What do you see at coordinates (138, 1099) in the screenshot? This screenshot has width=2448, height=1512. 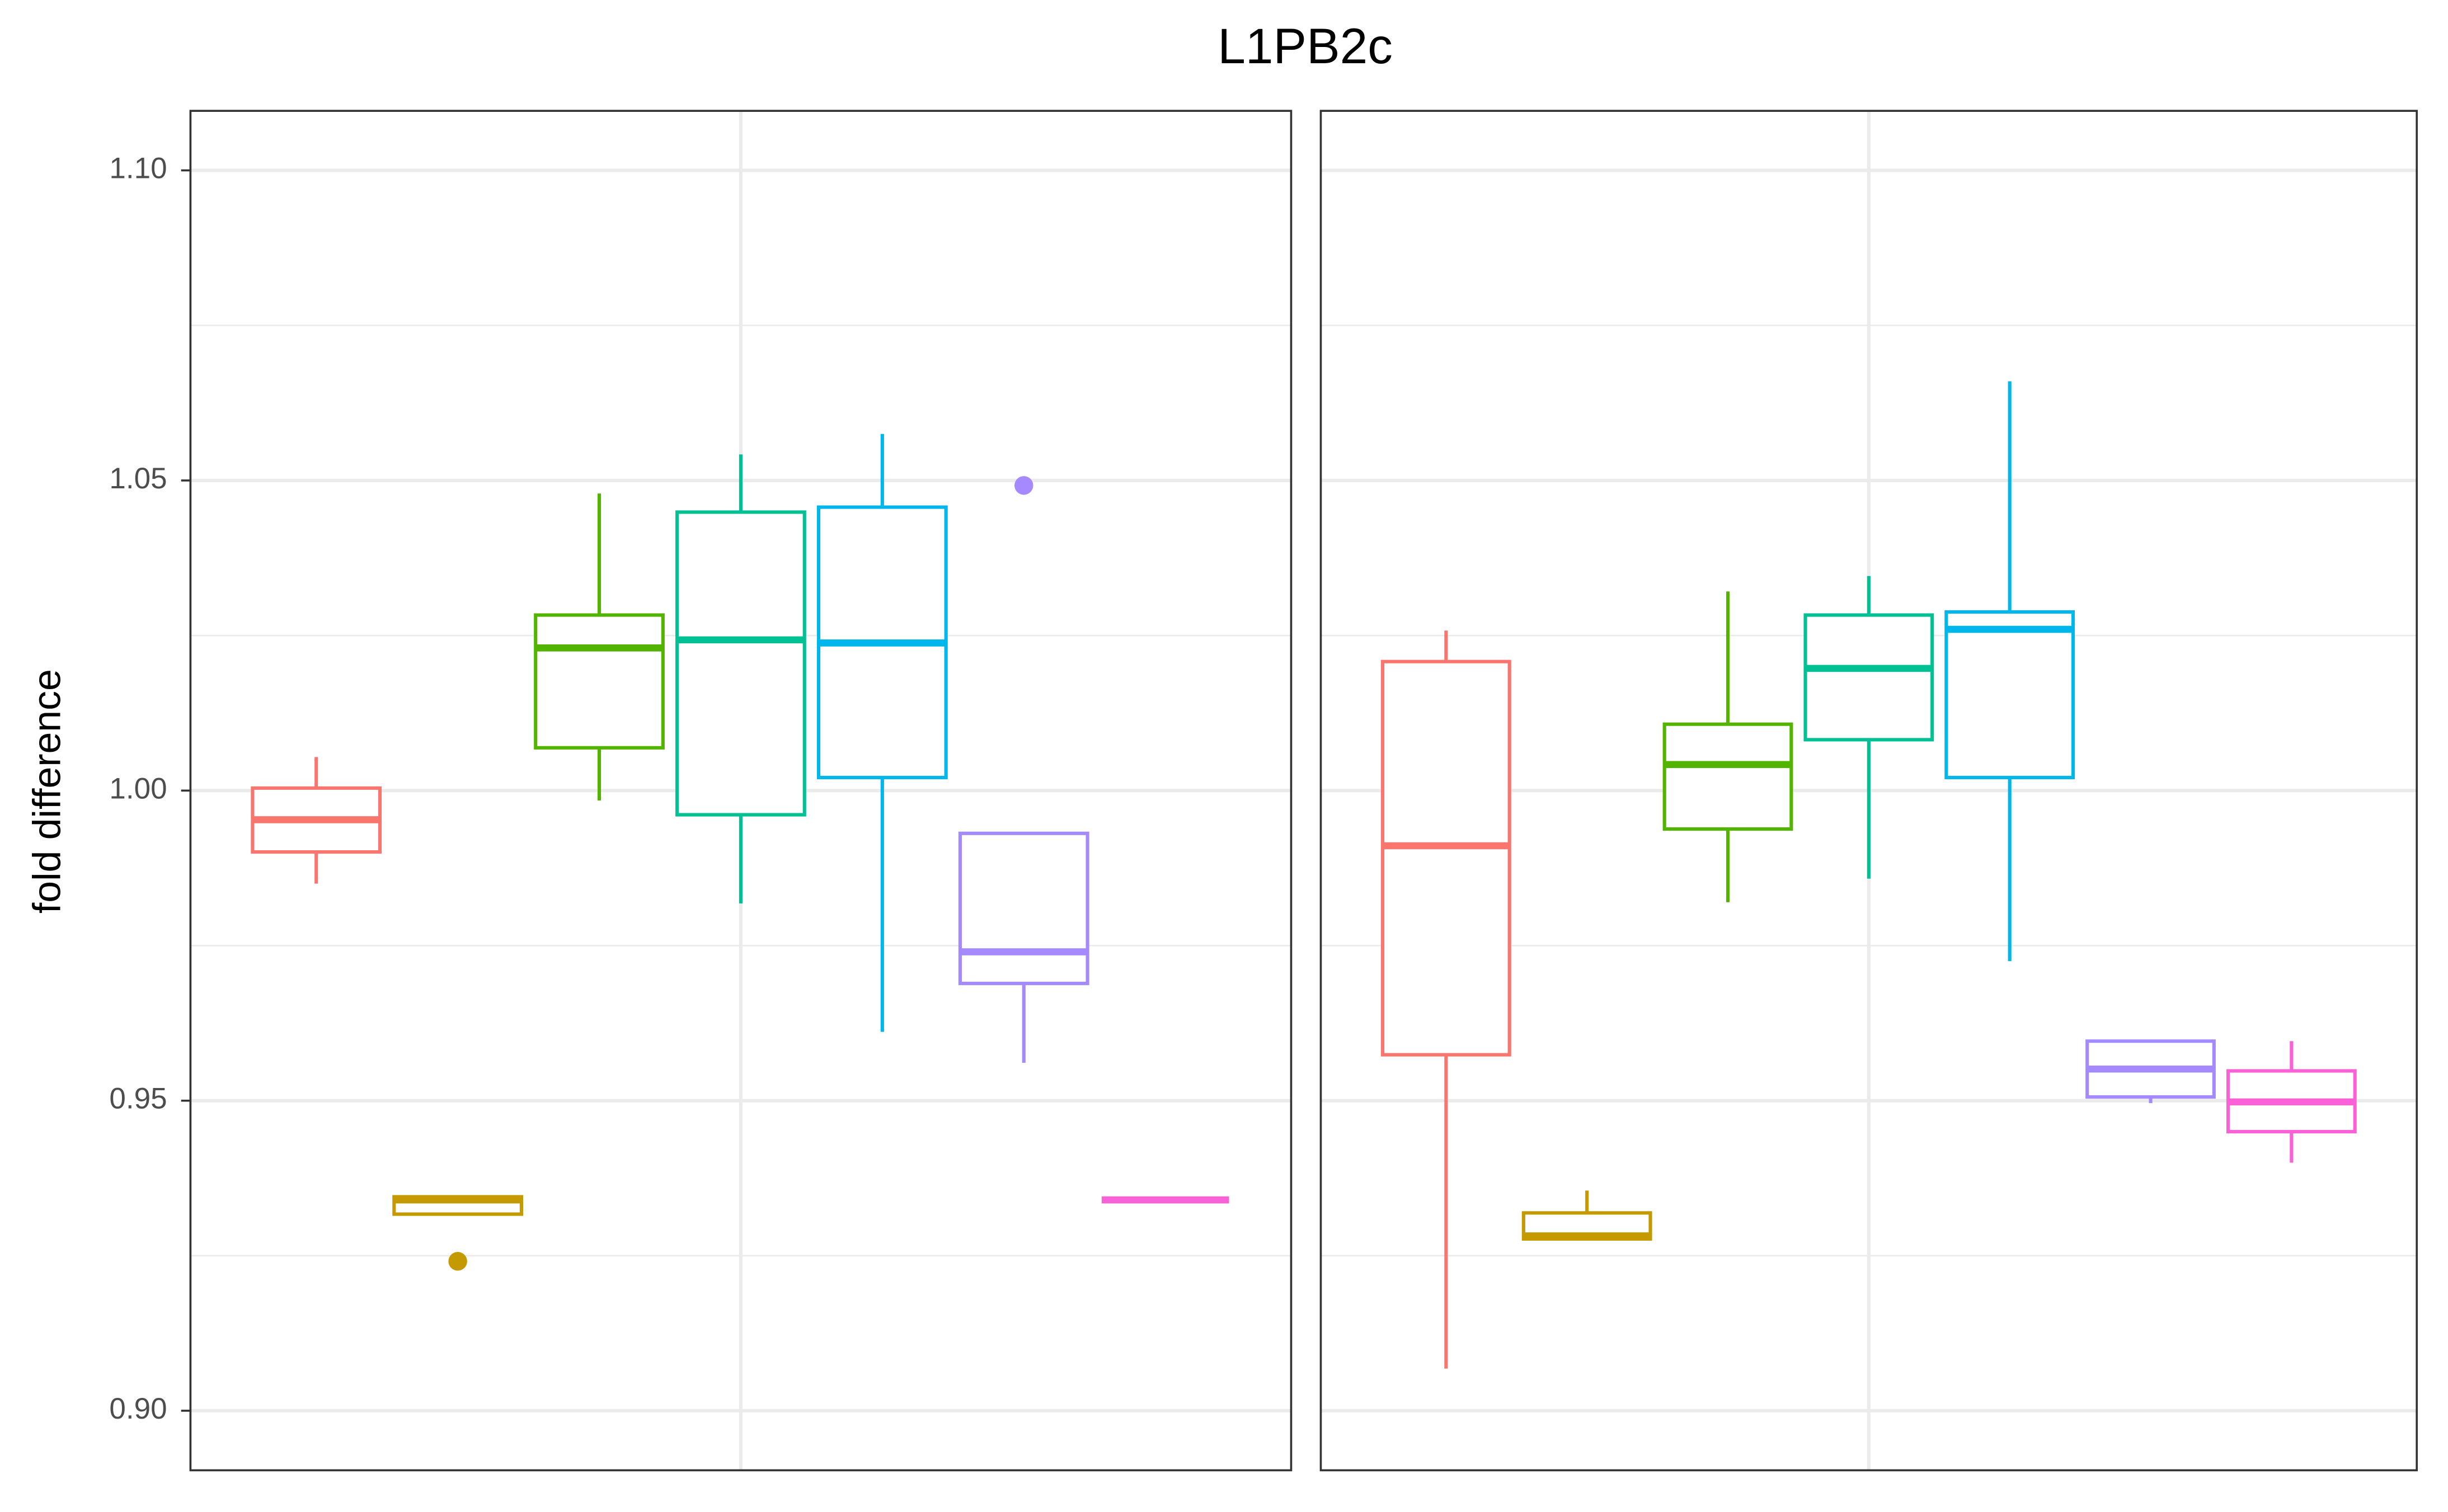 I see `y-tick-label: 0.95` at bounding box center [138, 1099].